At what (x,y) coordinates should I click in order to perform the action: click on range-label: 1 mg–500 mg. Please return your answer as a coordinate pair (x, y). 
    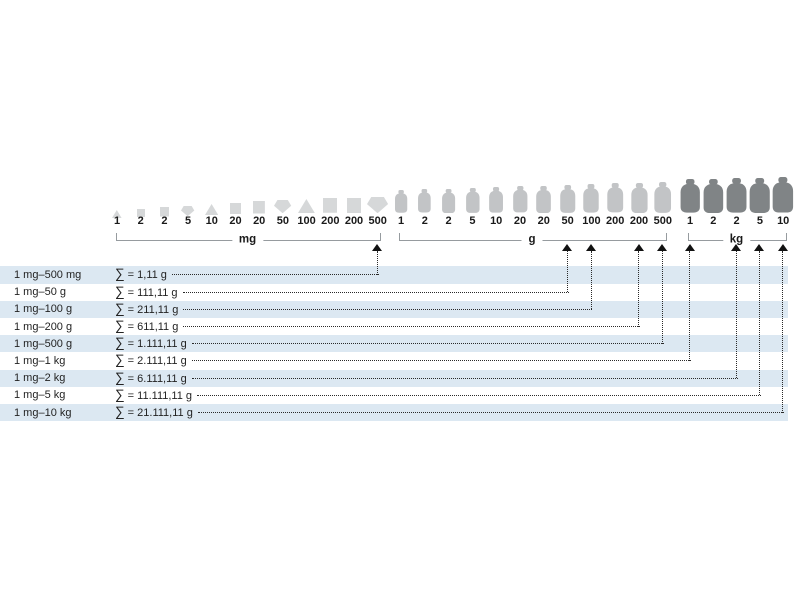
    Looking at the image, I should click on (48, 274).